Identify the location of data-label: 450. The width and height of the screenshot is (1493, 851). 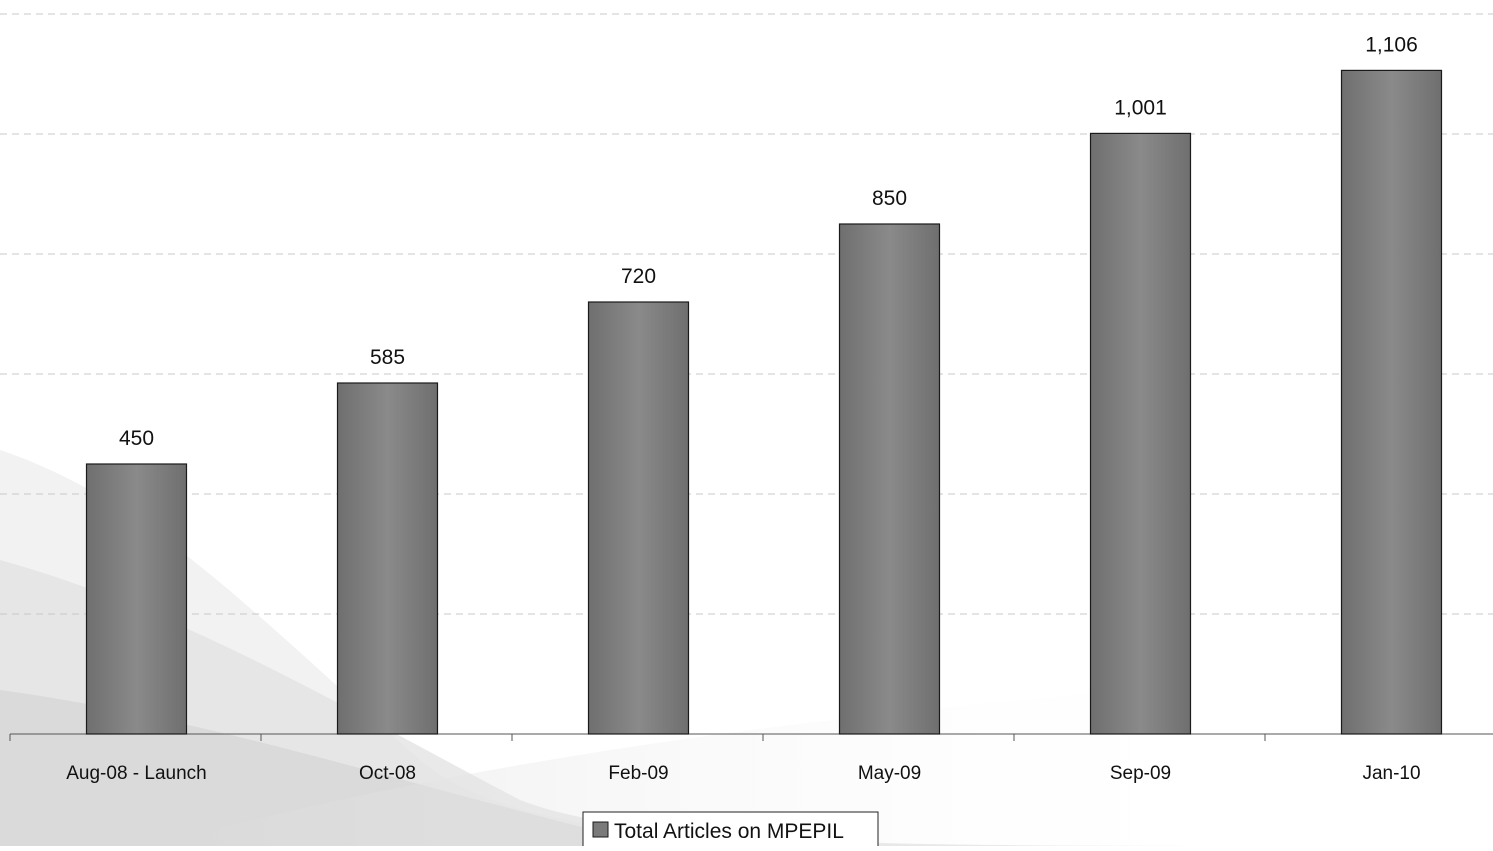
(136, 438).